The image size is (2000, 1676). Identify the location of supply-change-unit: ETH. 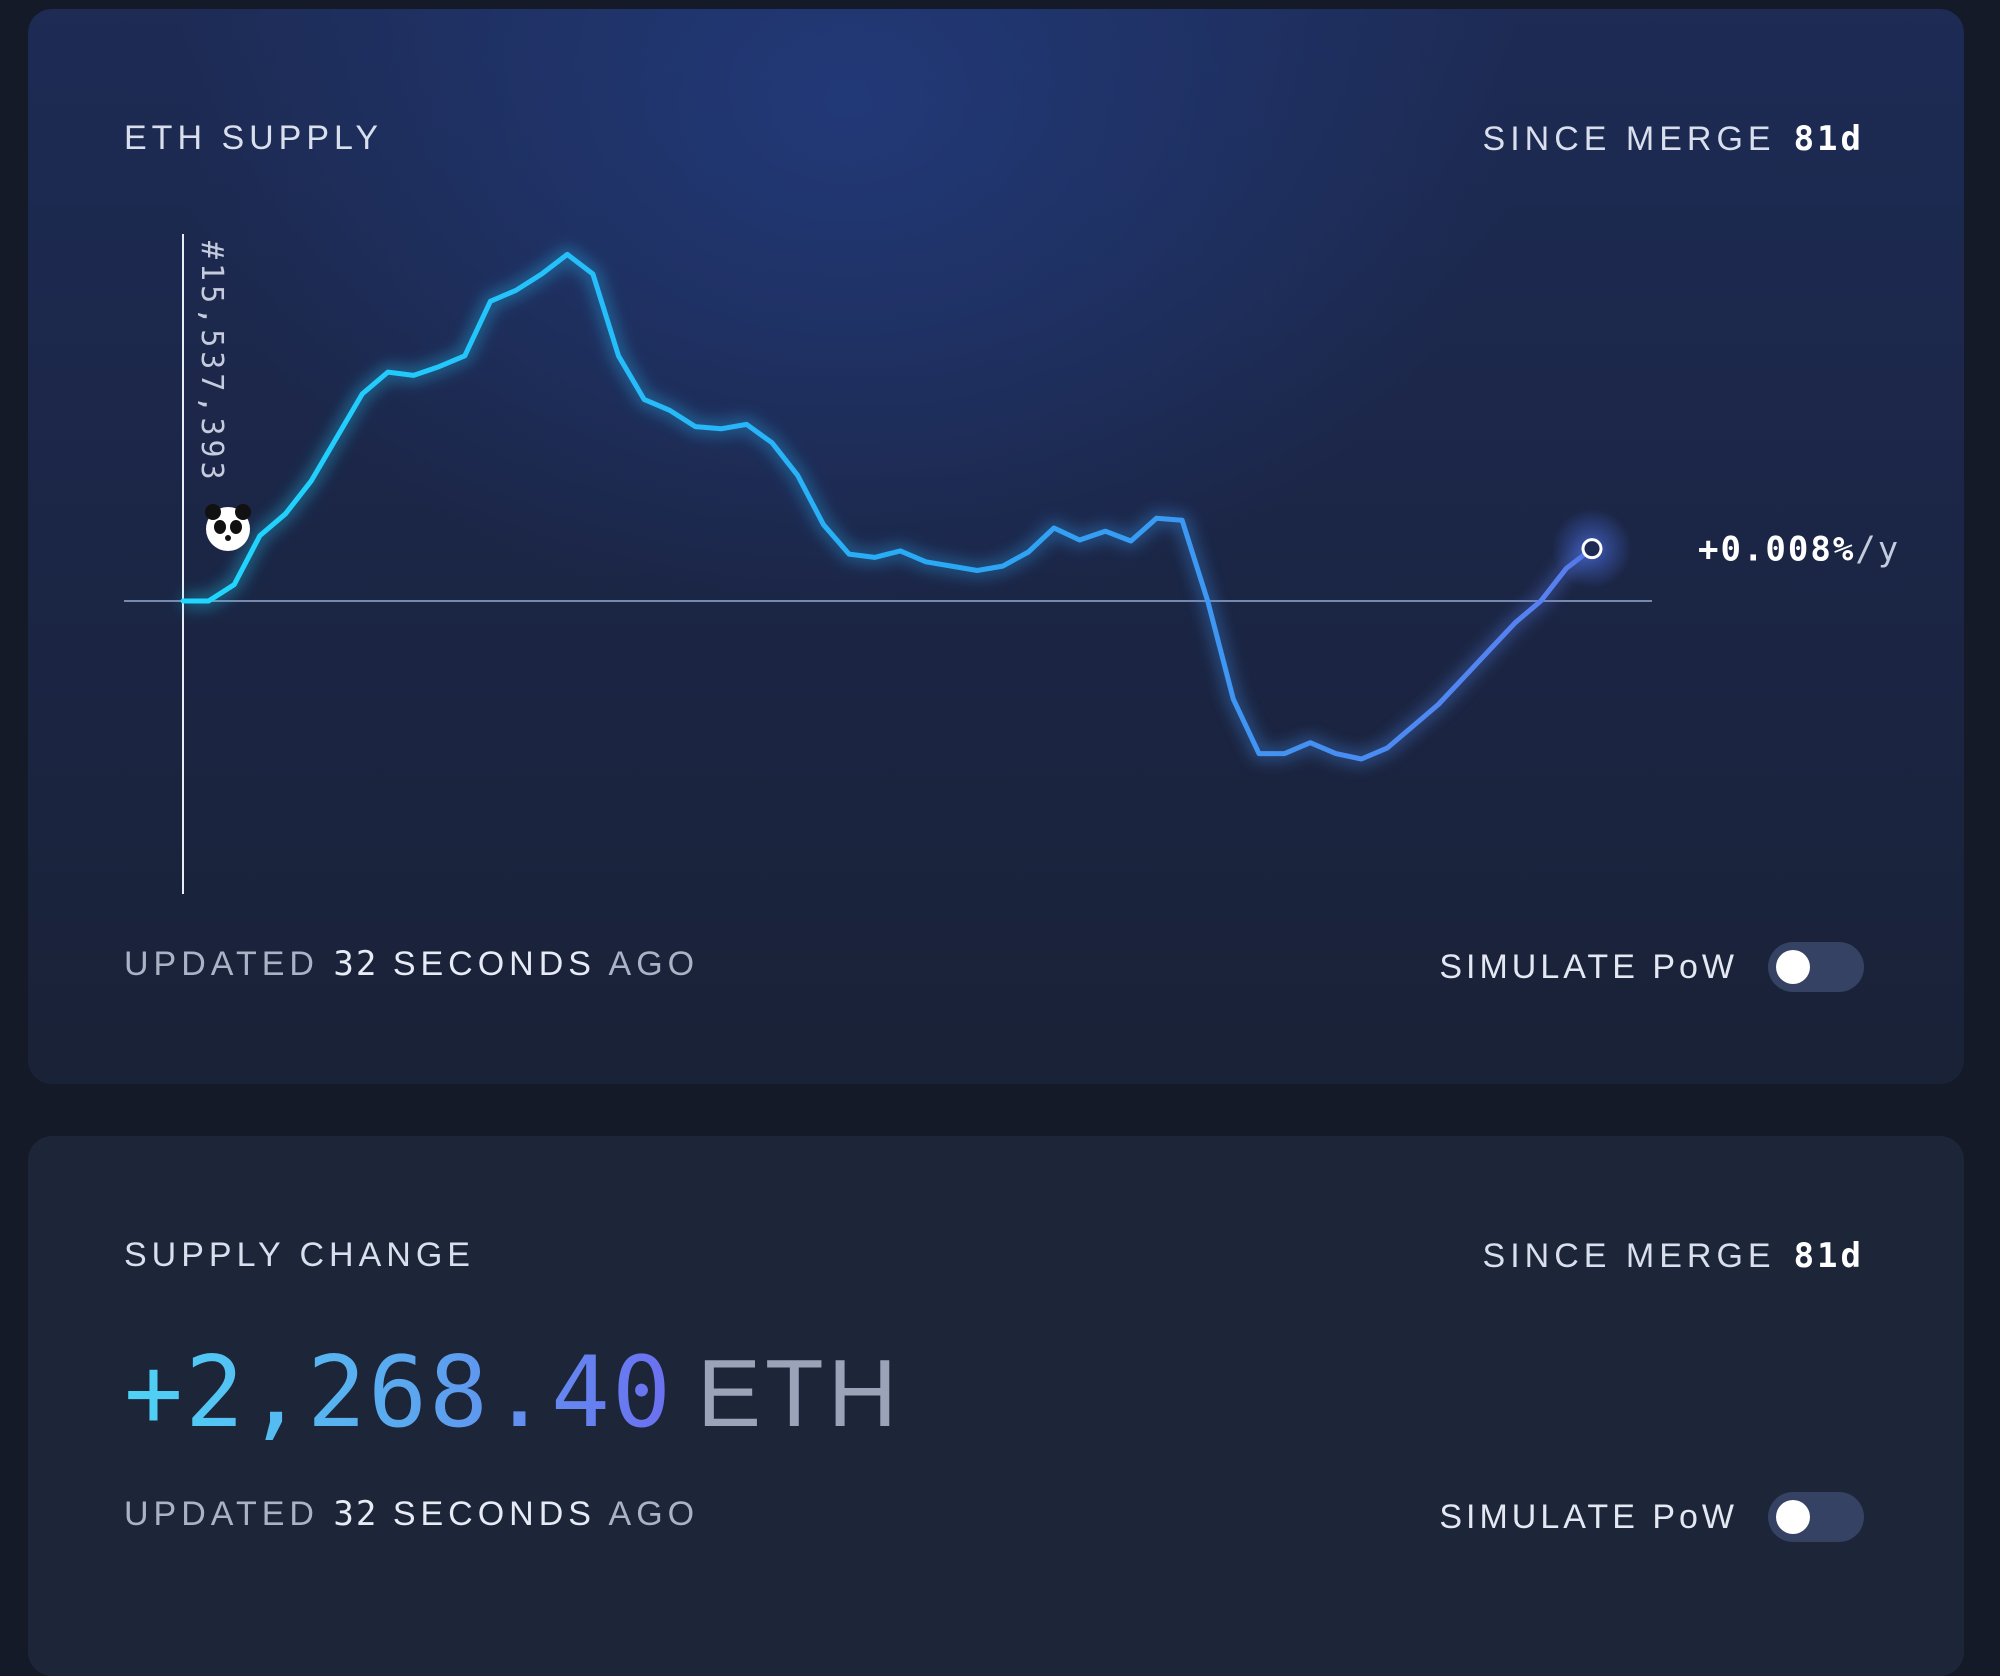
(799, 1393).